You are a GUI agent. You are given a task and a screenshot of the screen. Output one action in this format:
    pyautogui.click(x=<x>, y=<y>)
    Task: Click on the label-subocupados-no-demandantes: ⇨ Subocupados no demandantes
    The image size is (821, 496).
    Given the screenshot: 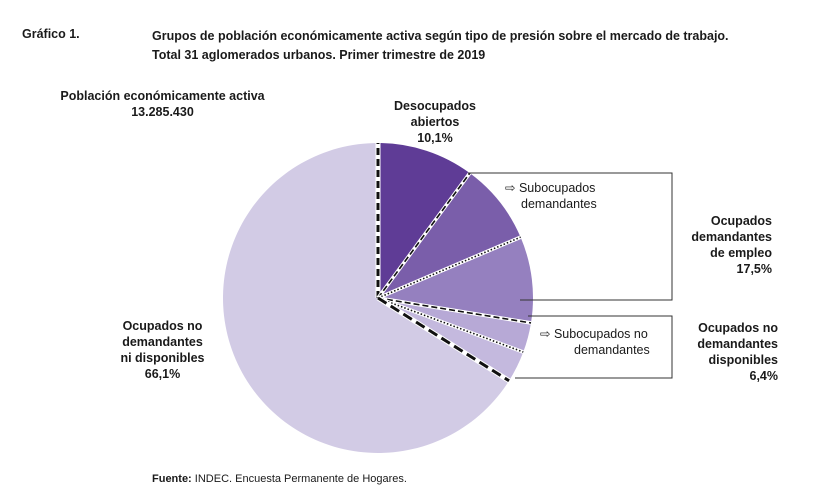 What is the action you would take?
    pyautogui.click(x=605, y=342)
    